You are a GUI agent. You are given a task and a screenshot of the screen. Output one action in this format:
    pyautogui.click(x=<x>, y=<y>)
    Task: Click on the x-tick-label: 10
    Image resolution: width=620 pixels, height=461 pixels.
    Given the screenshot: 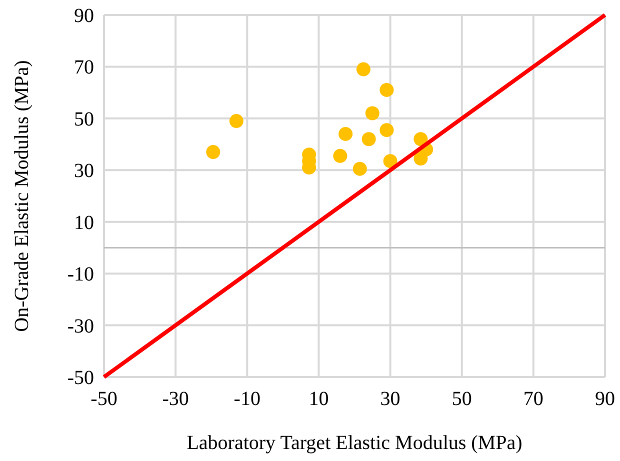 What is the action you would take?
    pyautogui.click(x=318, y=399)
    